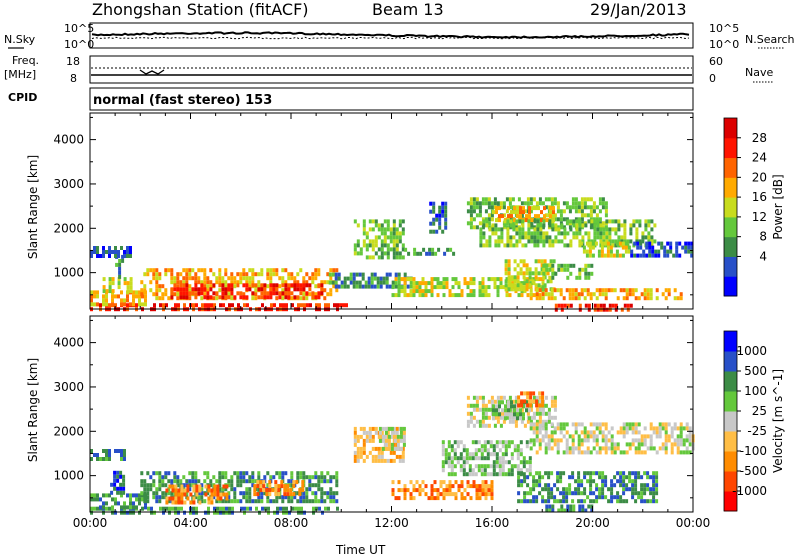  Describe the element at coordinates (33, 410) in the screenshot. I see `velocity-y-axis-label: Slant Range [km]` at that location.